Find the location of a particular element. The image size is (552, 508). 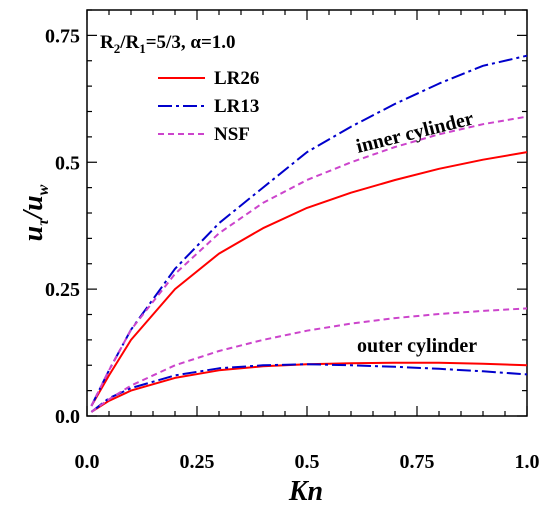

y-tick-label: 0.5 is located at coordinates (67, 163).